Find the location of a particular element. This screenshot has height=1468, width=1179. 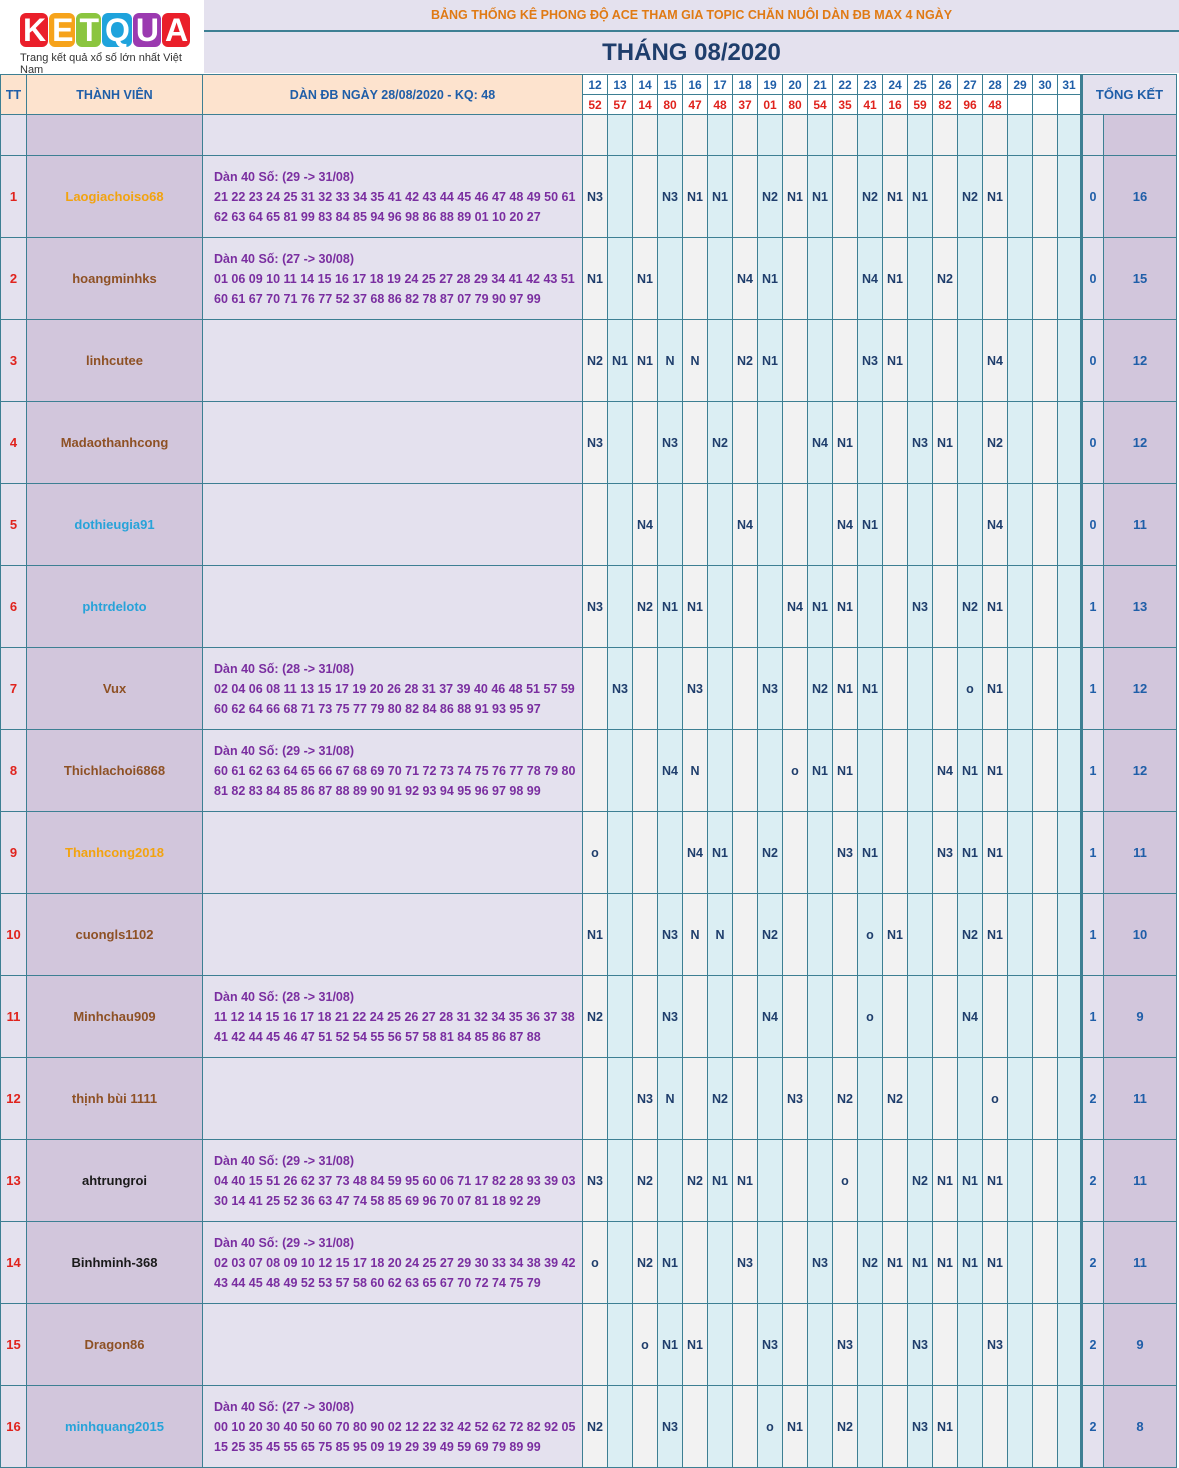

loss-count: 0 is located at coordinates (1092, 442).